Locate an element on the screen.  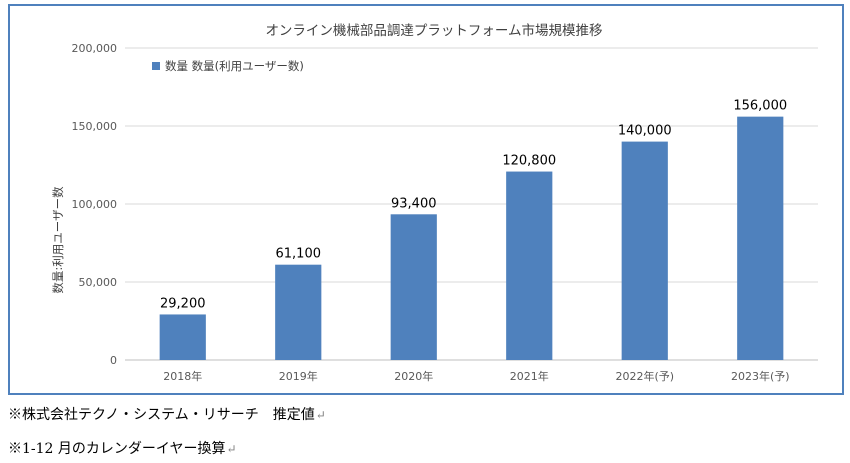
legend-swatch is located at coordinates (156, 66).